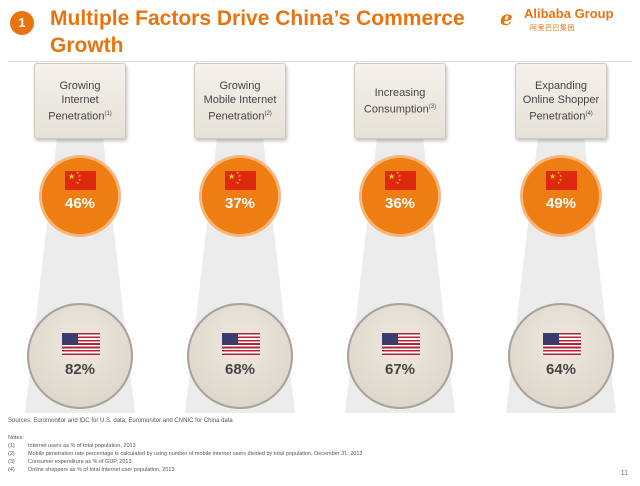 The height and width of the screenshot is (486, 640). I want to click on us-percentage: 64%, so click(561, 369).